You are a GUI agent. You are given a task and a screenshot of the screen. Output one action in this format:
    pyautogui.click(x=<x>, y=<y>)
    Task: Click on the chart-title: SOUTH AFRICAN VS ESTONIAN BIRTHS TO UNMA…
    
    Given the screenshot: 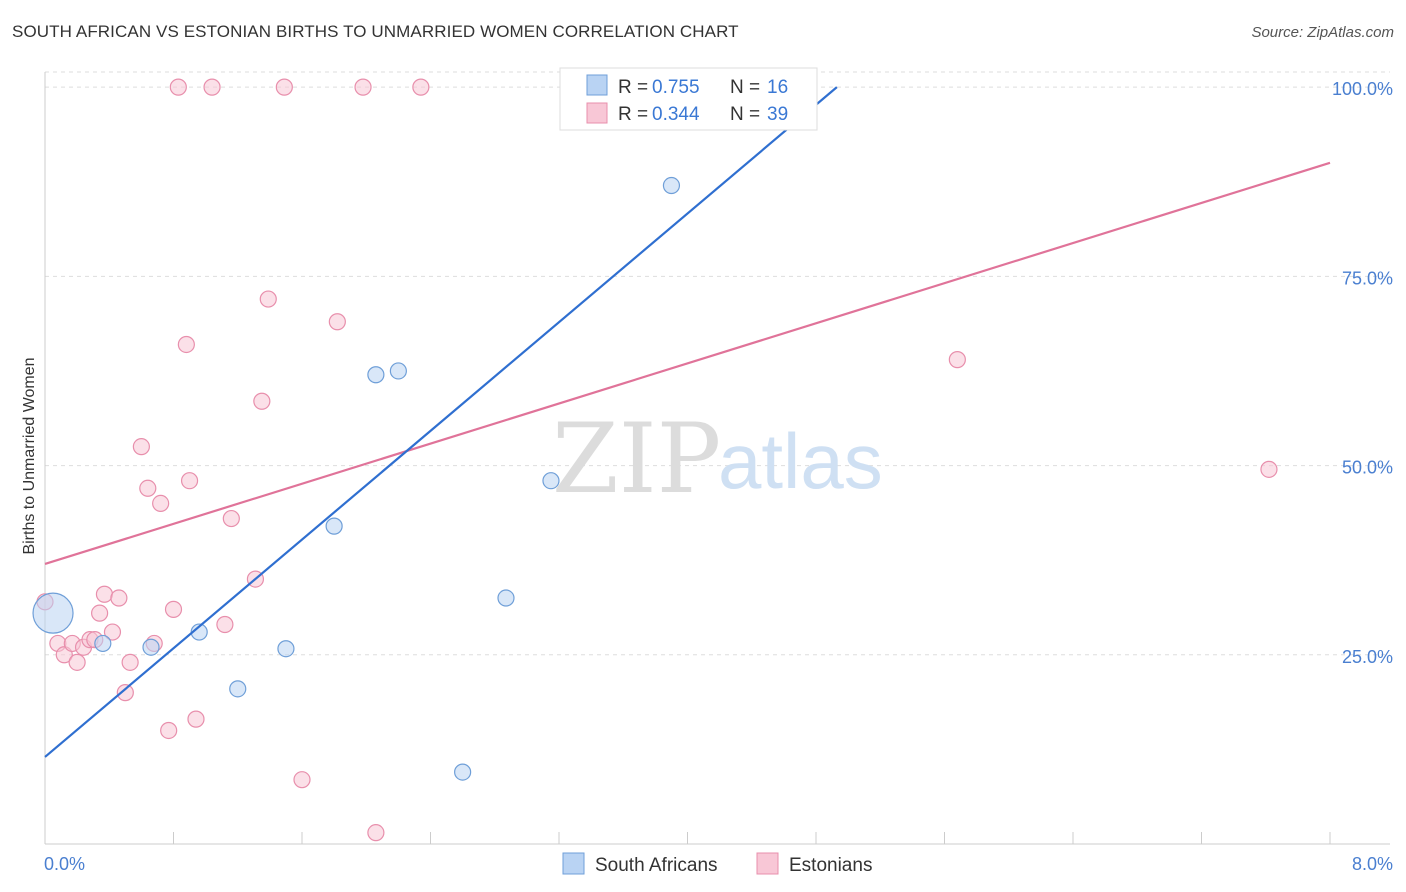 What is the action you would take?
    pyautogui.click(x=375, y=31)
    